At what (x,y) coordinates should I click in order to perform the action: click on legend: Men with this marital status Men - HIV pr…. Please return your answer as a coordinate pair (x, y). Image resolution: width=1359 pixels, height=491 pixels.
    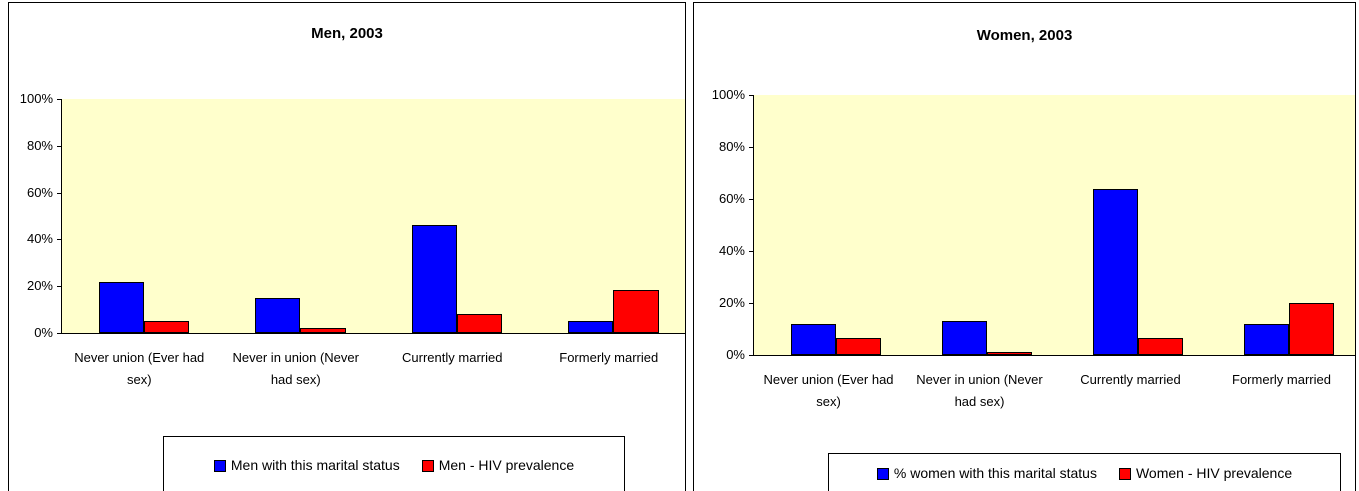
    Looking at the image, I should click on (394, 463).